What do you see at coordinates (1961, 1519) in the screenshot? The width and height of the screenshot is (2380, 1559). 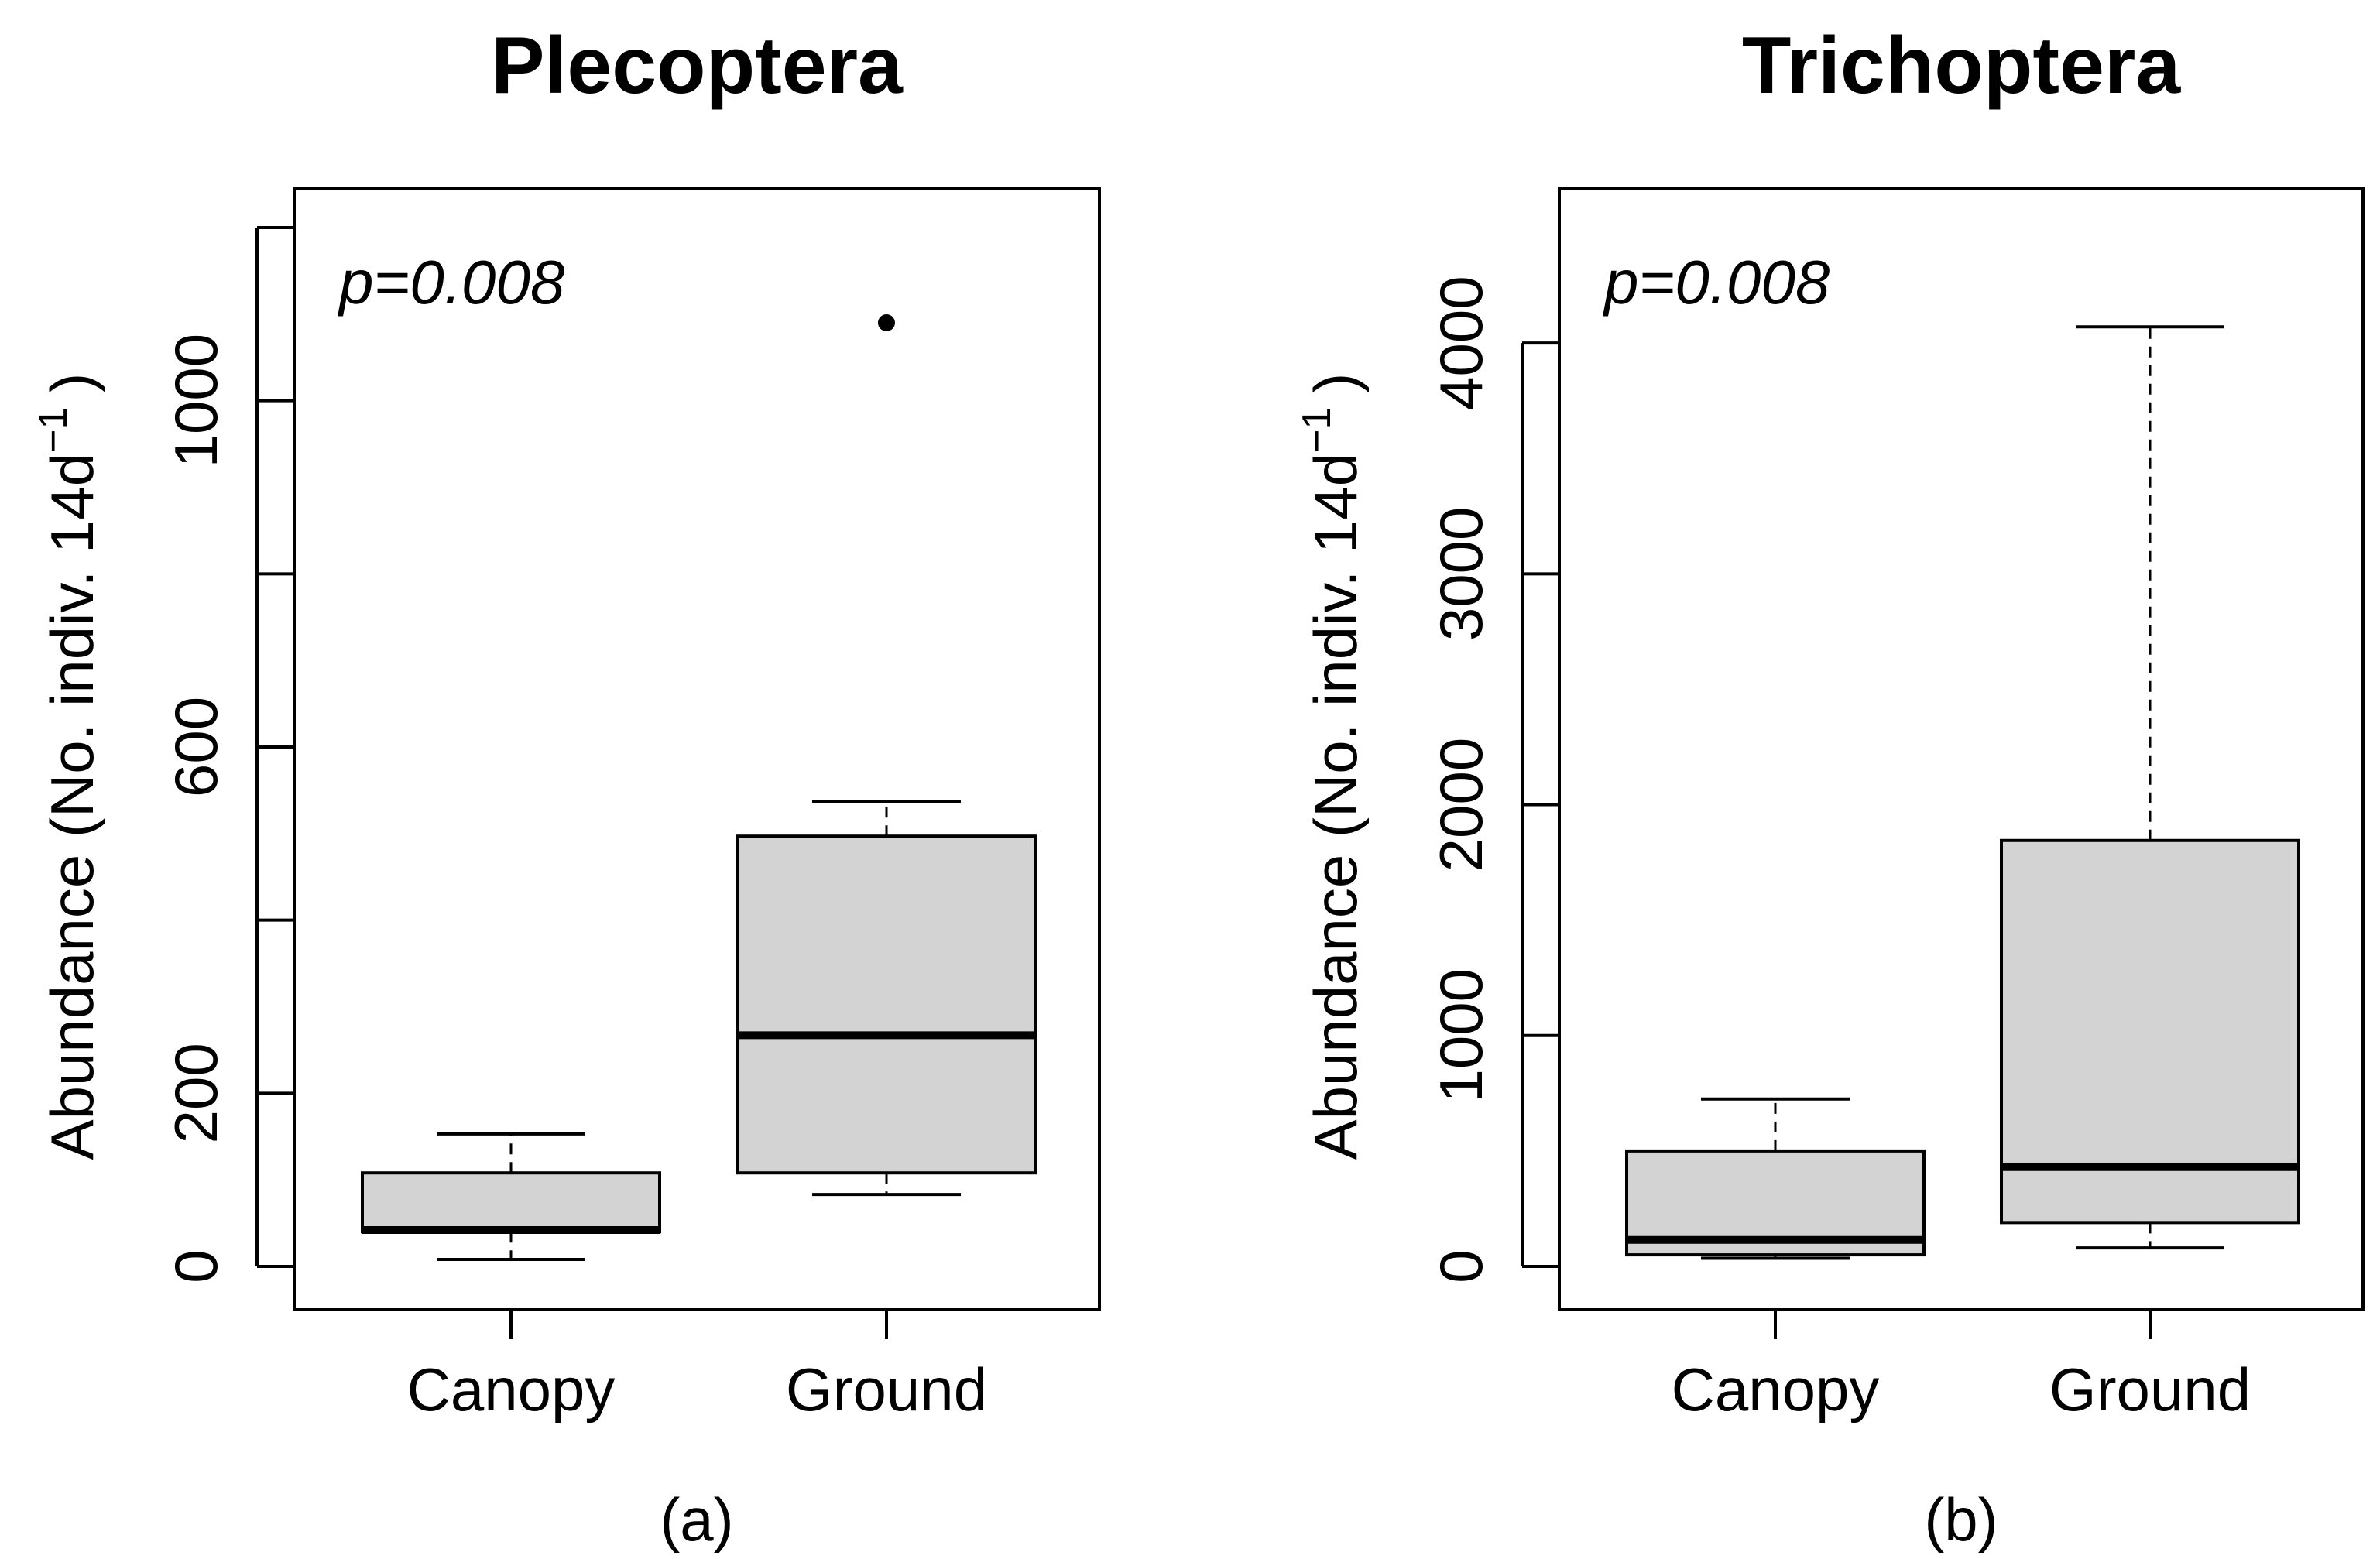 I see `panel-label: (b)` at bounding box center [1961, 1519].